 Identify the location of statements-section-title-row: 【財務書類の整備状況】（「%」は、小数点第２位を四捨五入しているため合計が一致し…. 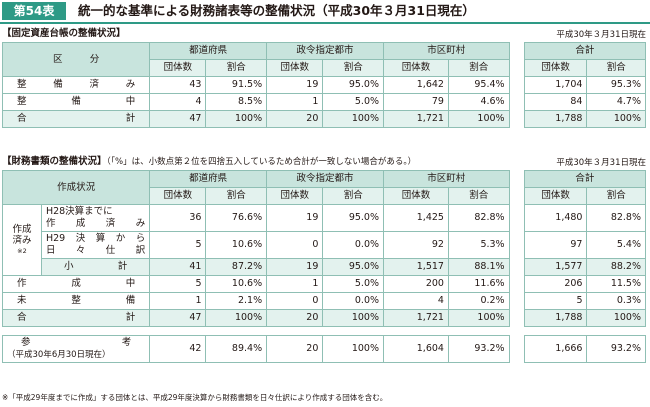
(209, 162).